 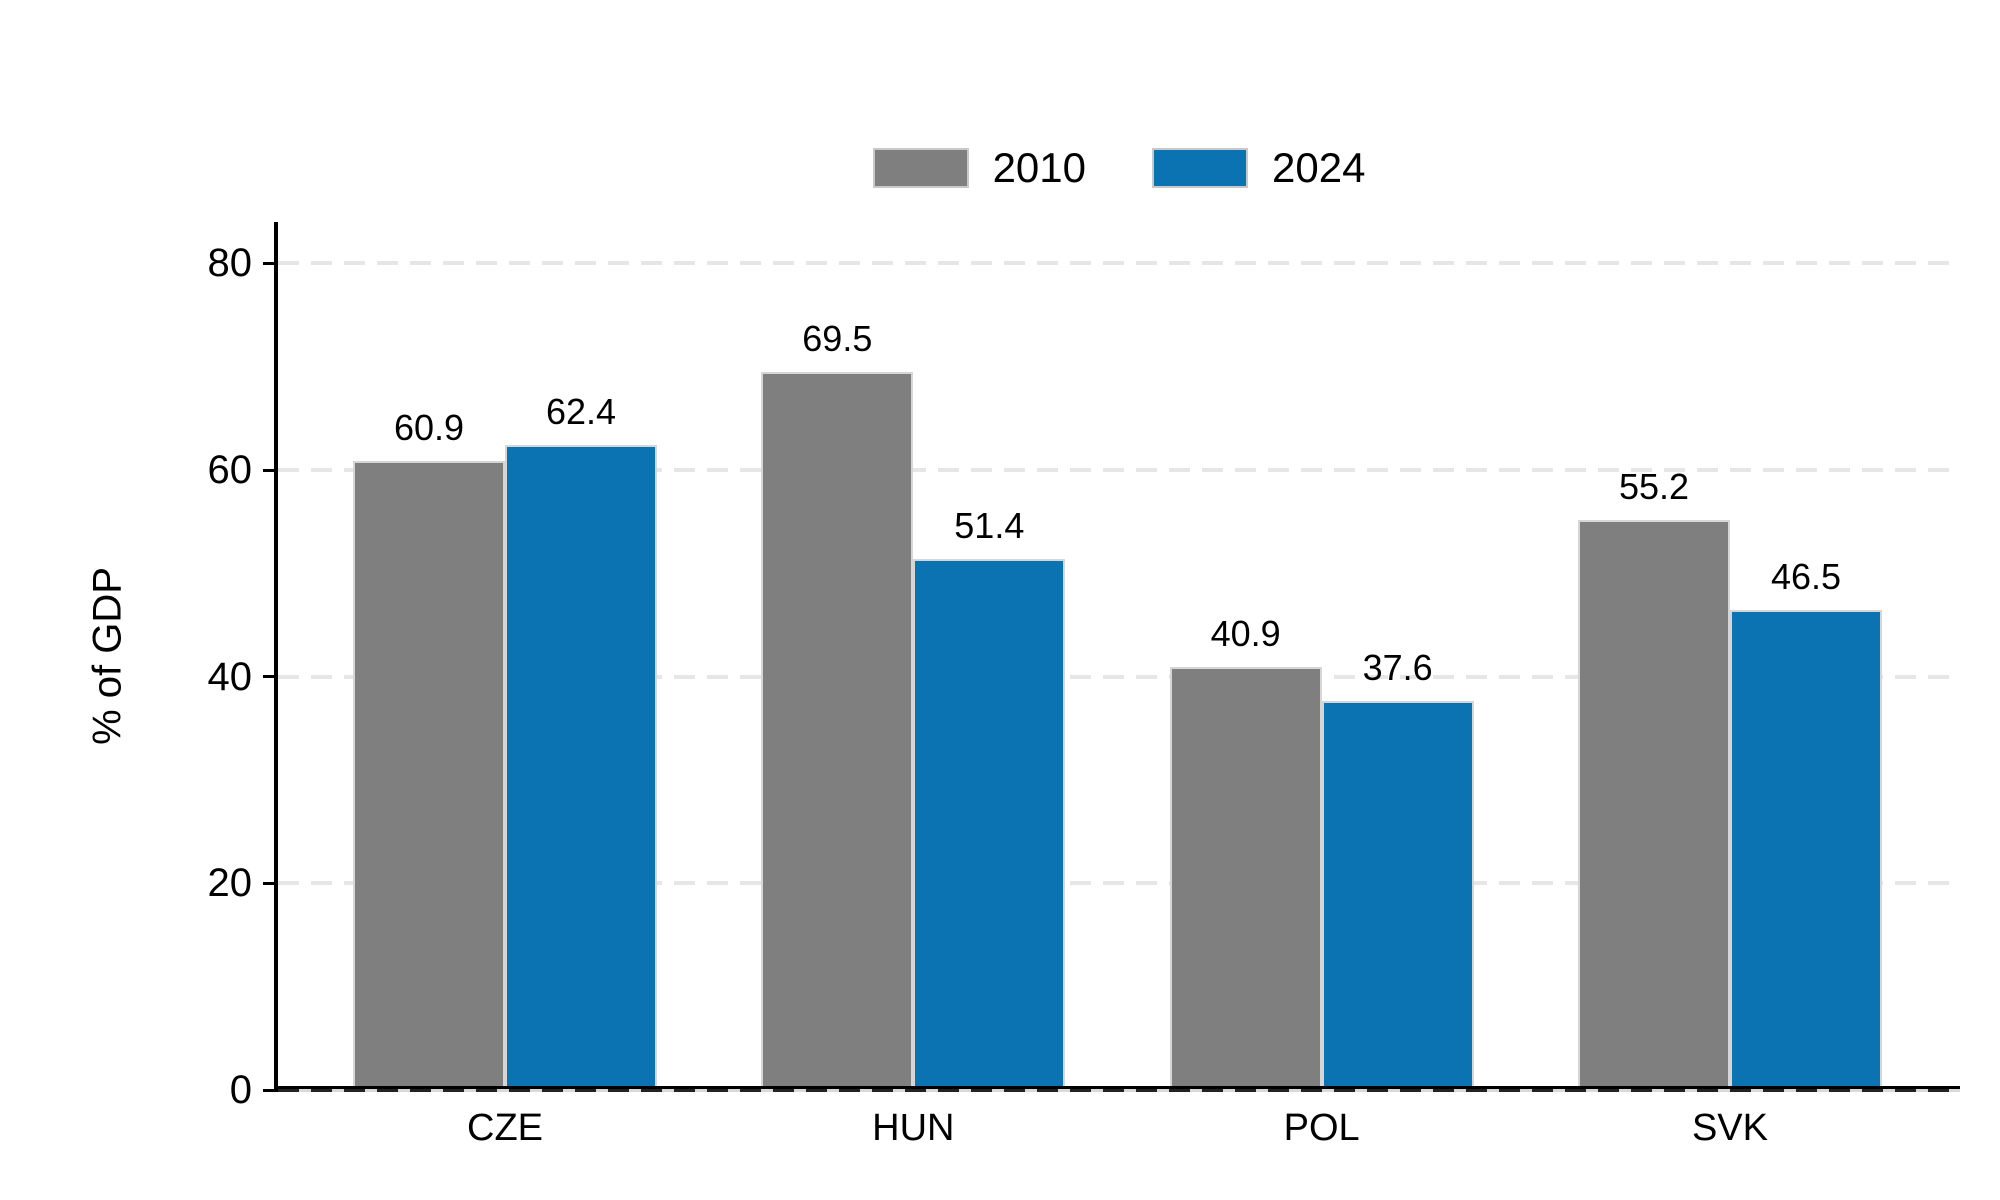 What do you see at coordinates (230, 883) in the screenshot?
I see `y-axis-tick-label-20: 20` at bounding box center [230, 883].